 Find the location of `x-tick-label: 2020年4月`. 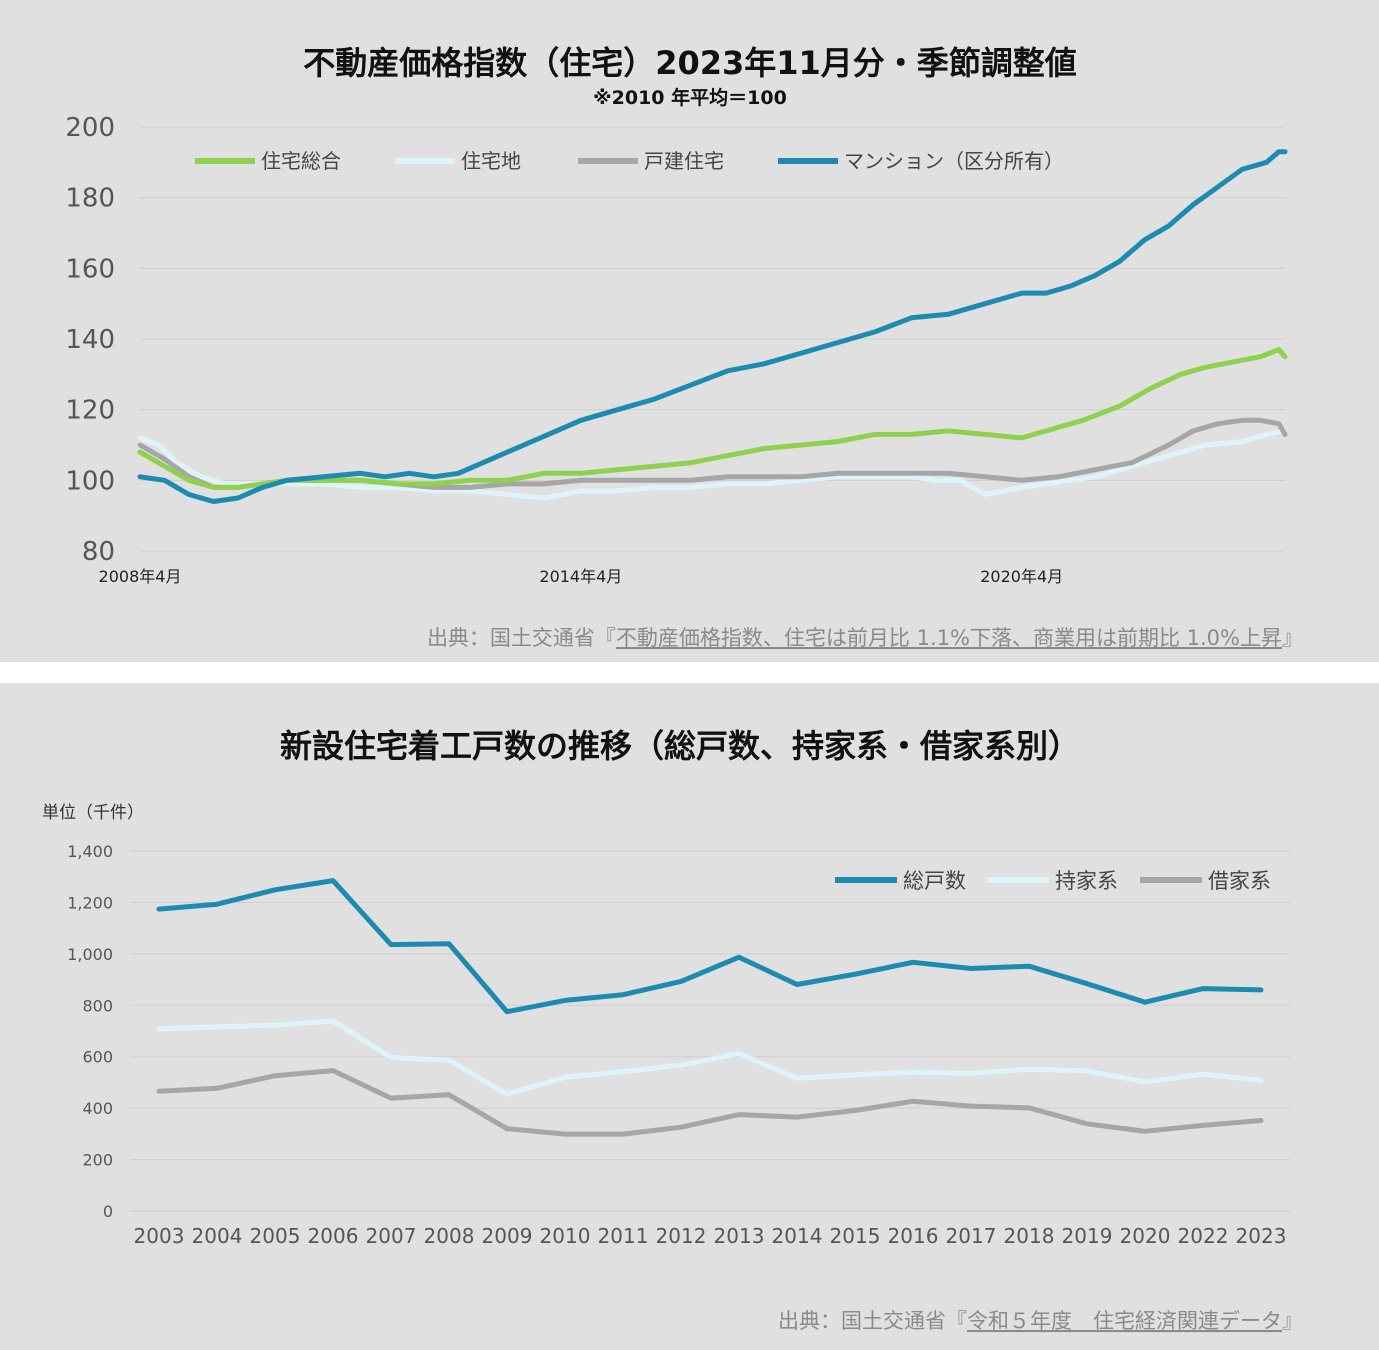

x-tick-label: 2020年4月 is located at coordinates (1021, 576).